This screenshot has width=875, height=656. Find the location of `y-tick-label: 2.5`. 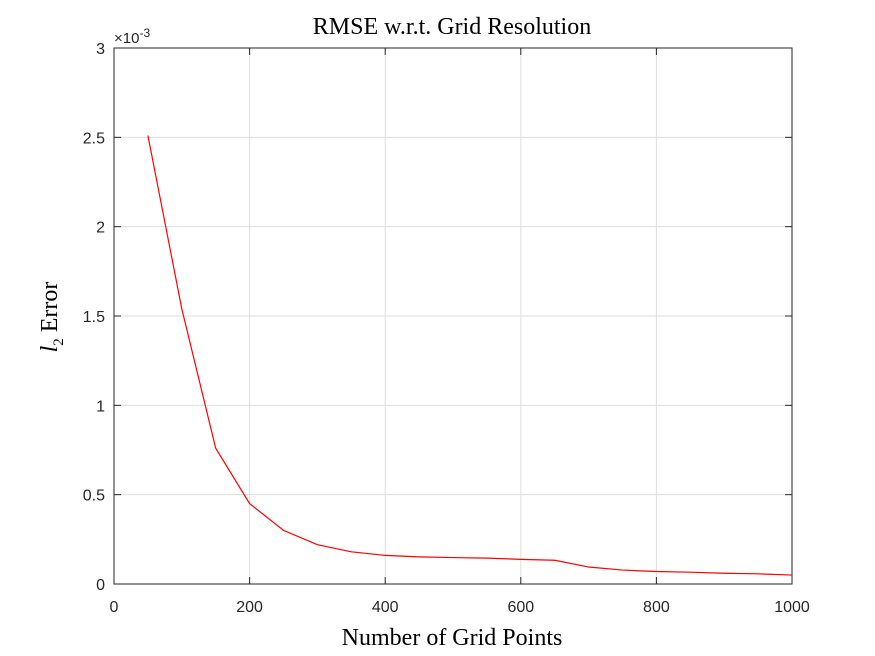

y-tick-label: 2.5 is located at coordinates (94, 138).